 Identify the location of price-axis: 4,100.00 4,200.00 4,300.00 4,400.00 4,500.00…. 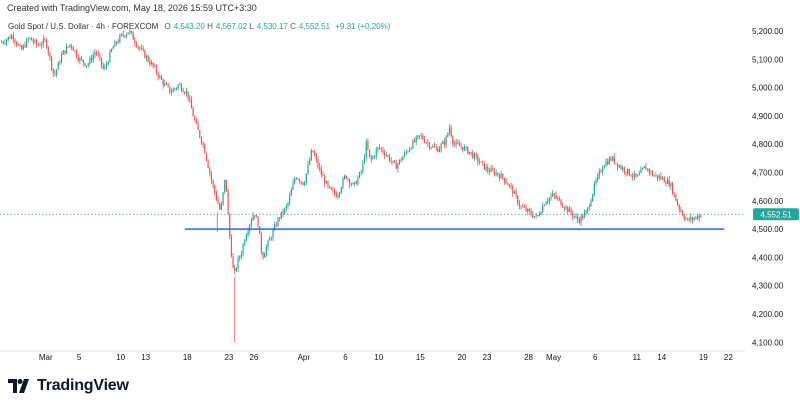
(772, 185).